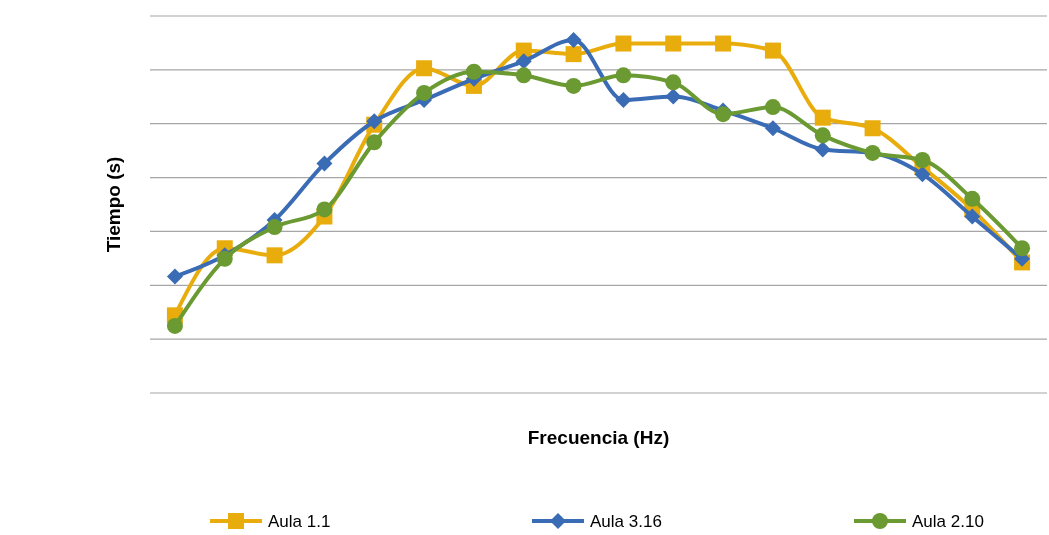  What do you see at coordinates (598, 437) in the screenshot?
I see `x-axis-title: Frecuencia (Hz)` at bounding box center [598, 437].